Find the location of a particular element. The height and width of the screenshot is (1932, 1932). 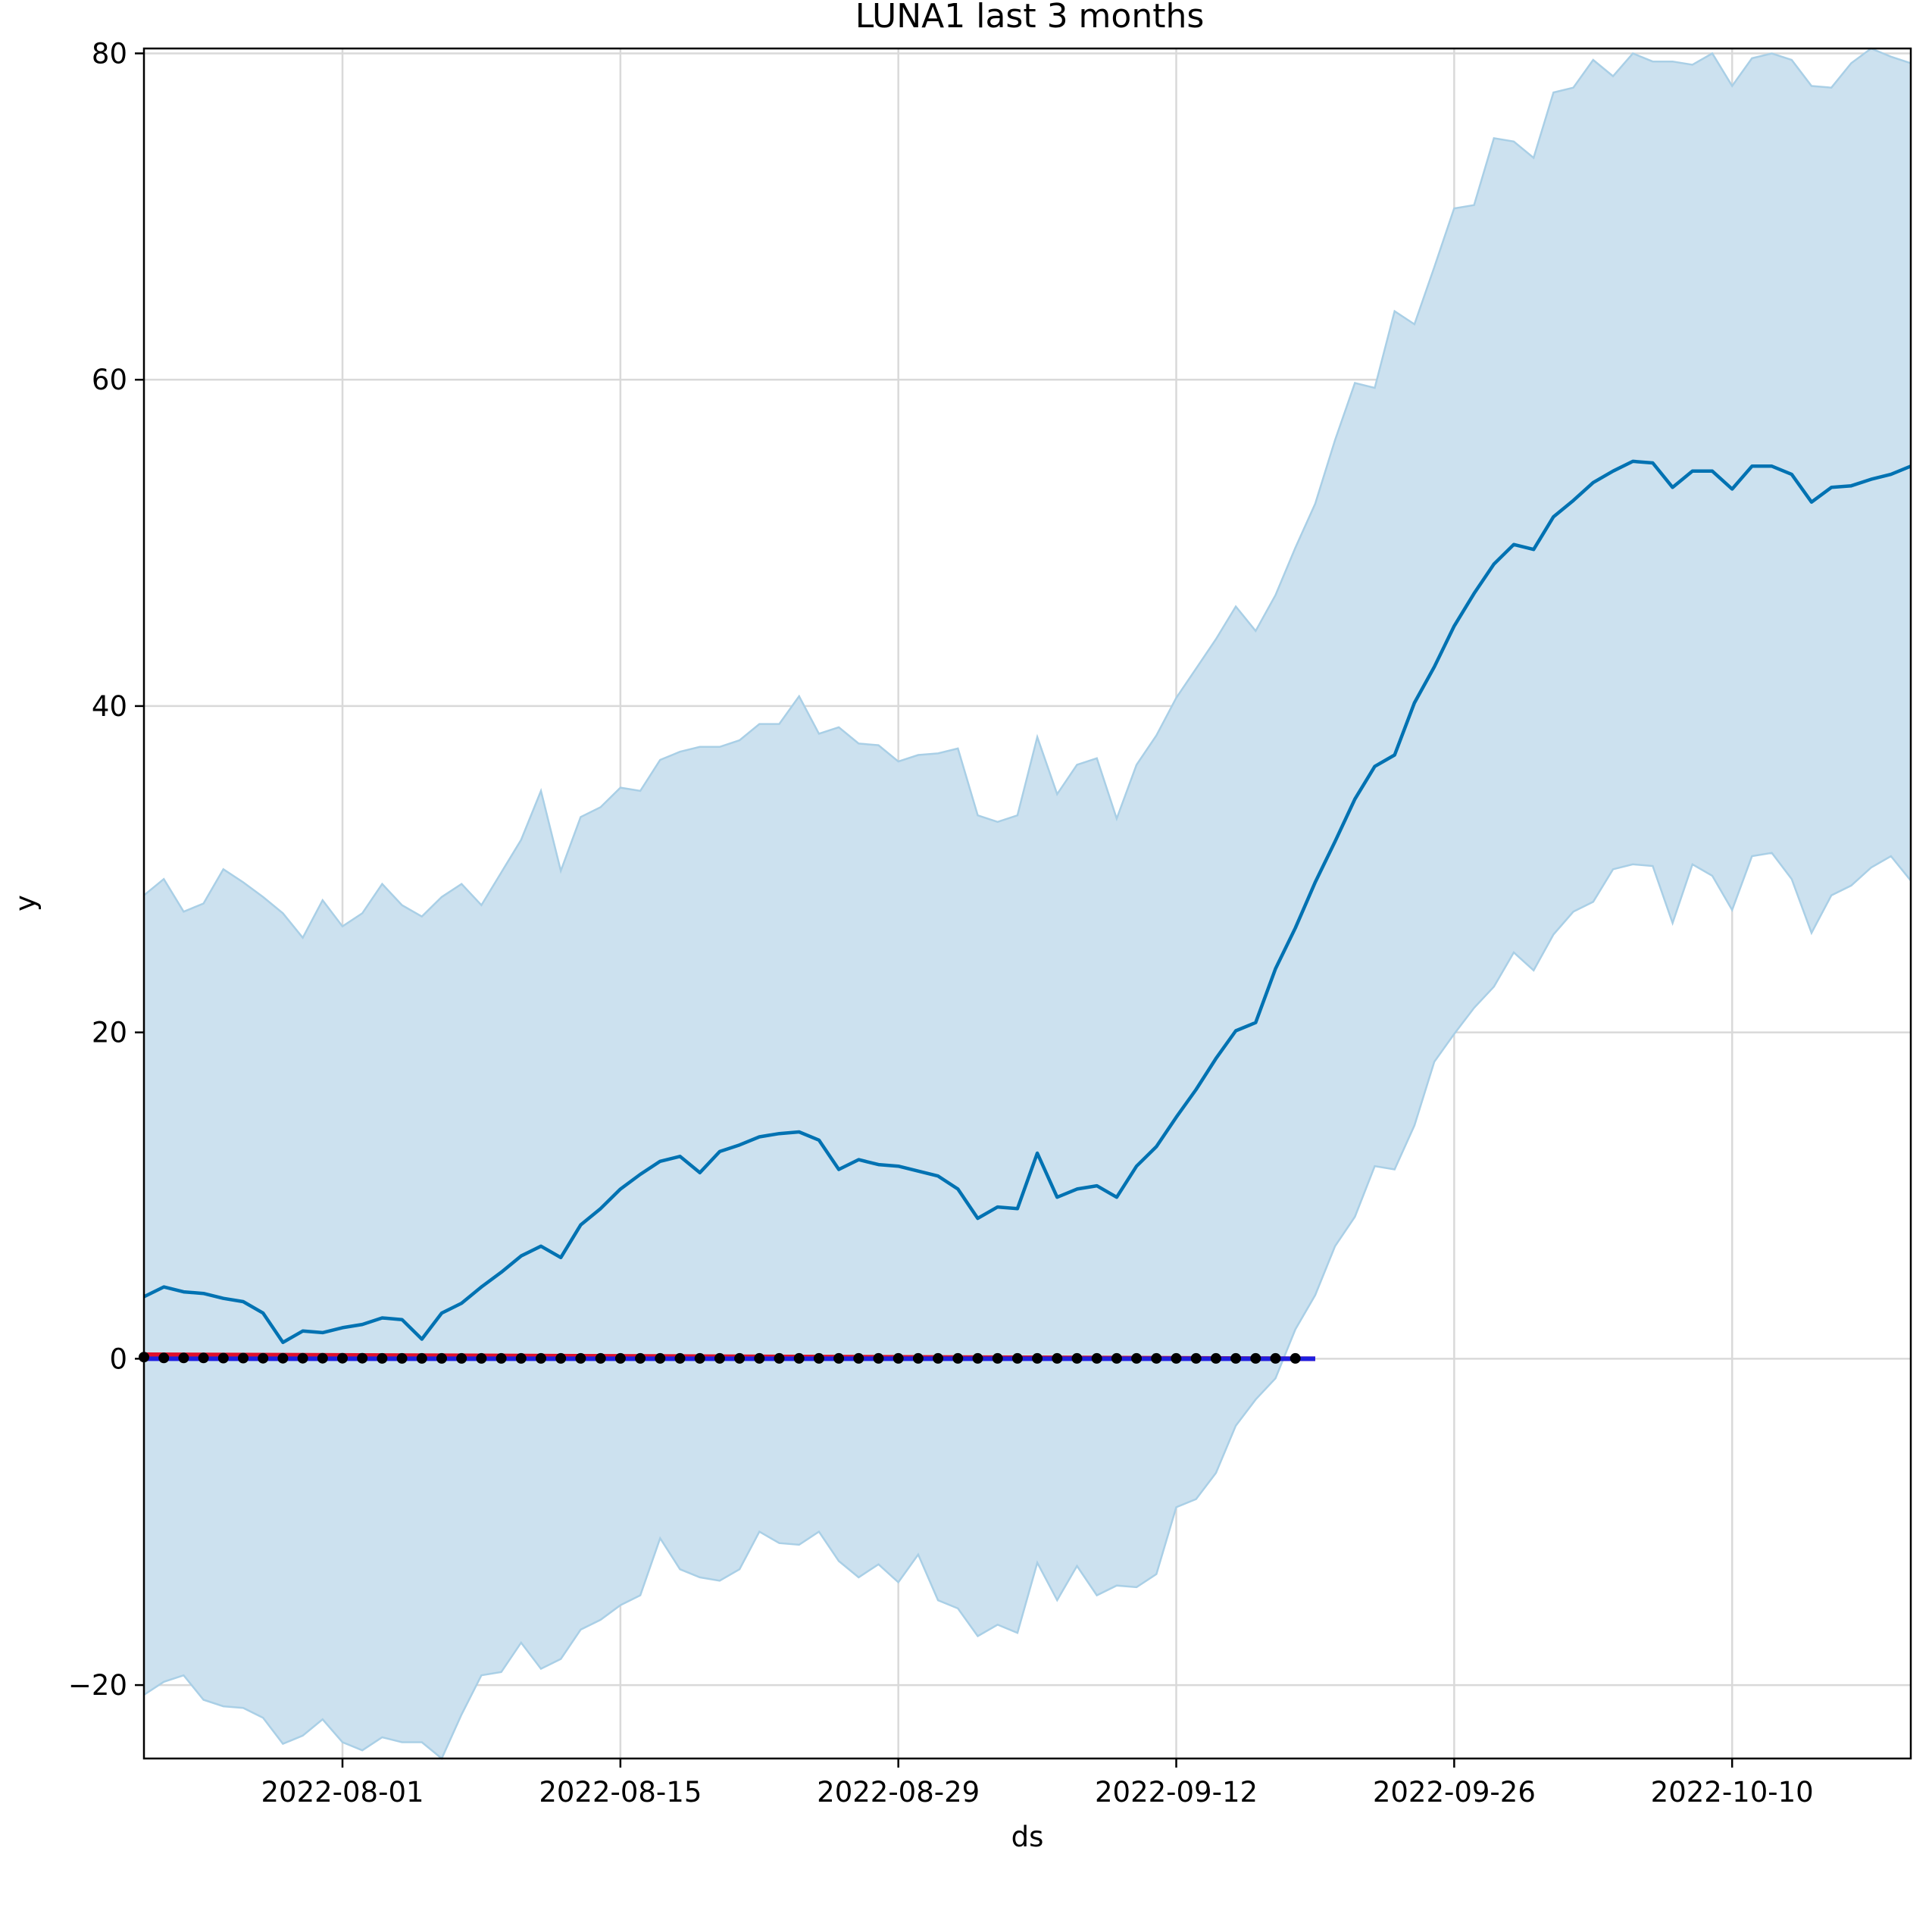

y-tick-label: 0 is located at coordinates (118, 1359).